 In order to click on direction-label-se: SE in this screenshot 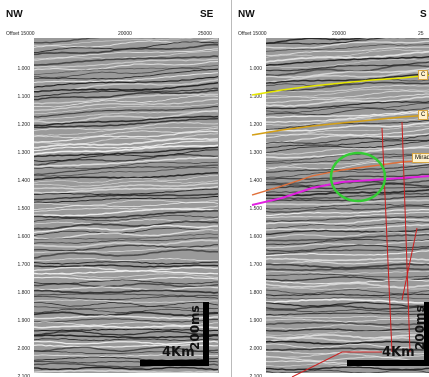, I will do `click(207, 14)`.